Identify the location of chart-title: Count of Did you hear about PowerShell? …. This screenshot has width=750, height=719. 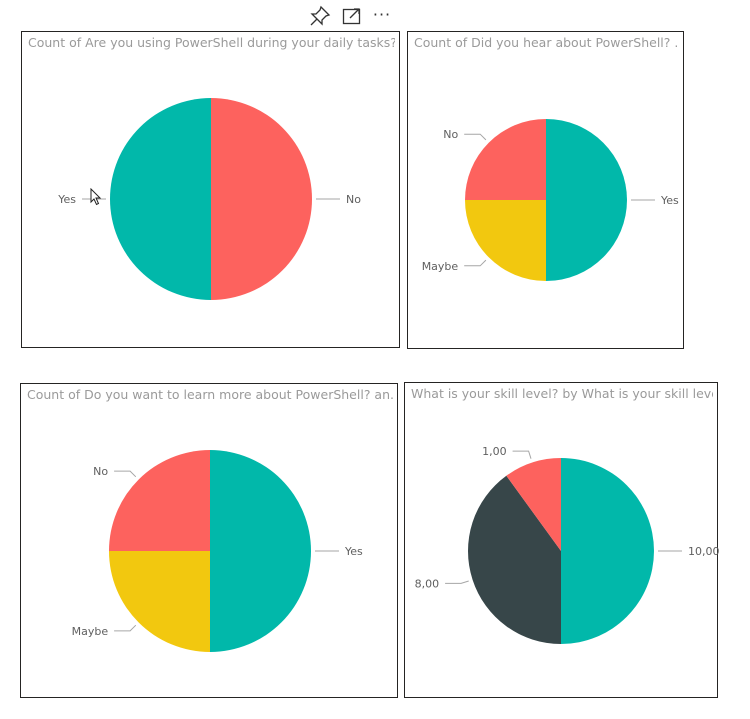
(546, 42).